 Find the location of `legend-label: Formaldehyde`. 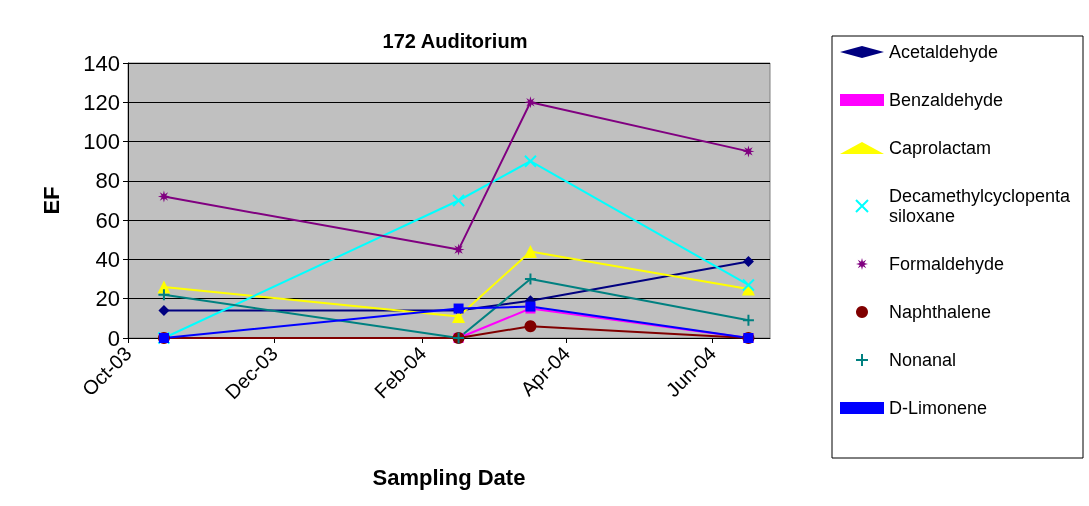

legend-label: Formaldehyde is located at coordinates (947, 264).